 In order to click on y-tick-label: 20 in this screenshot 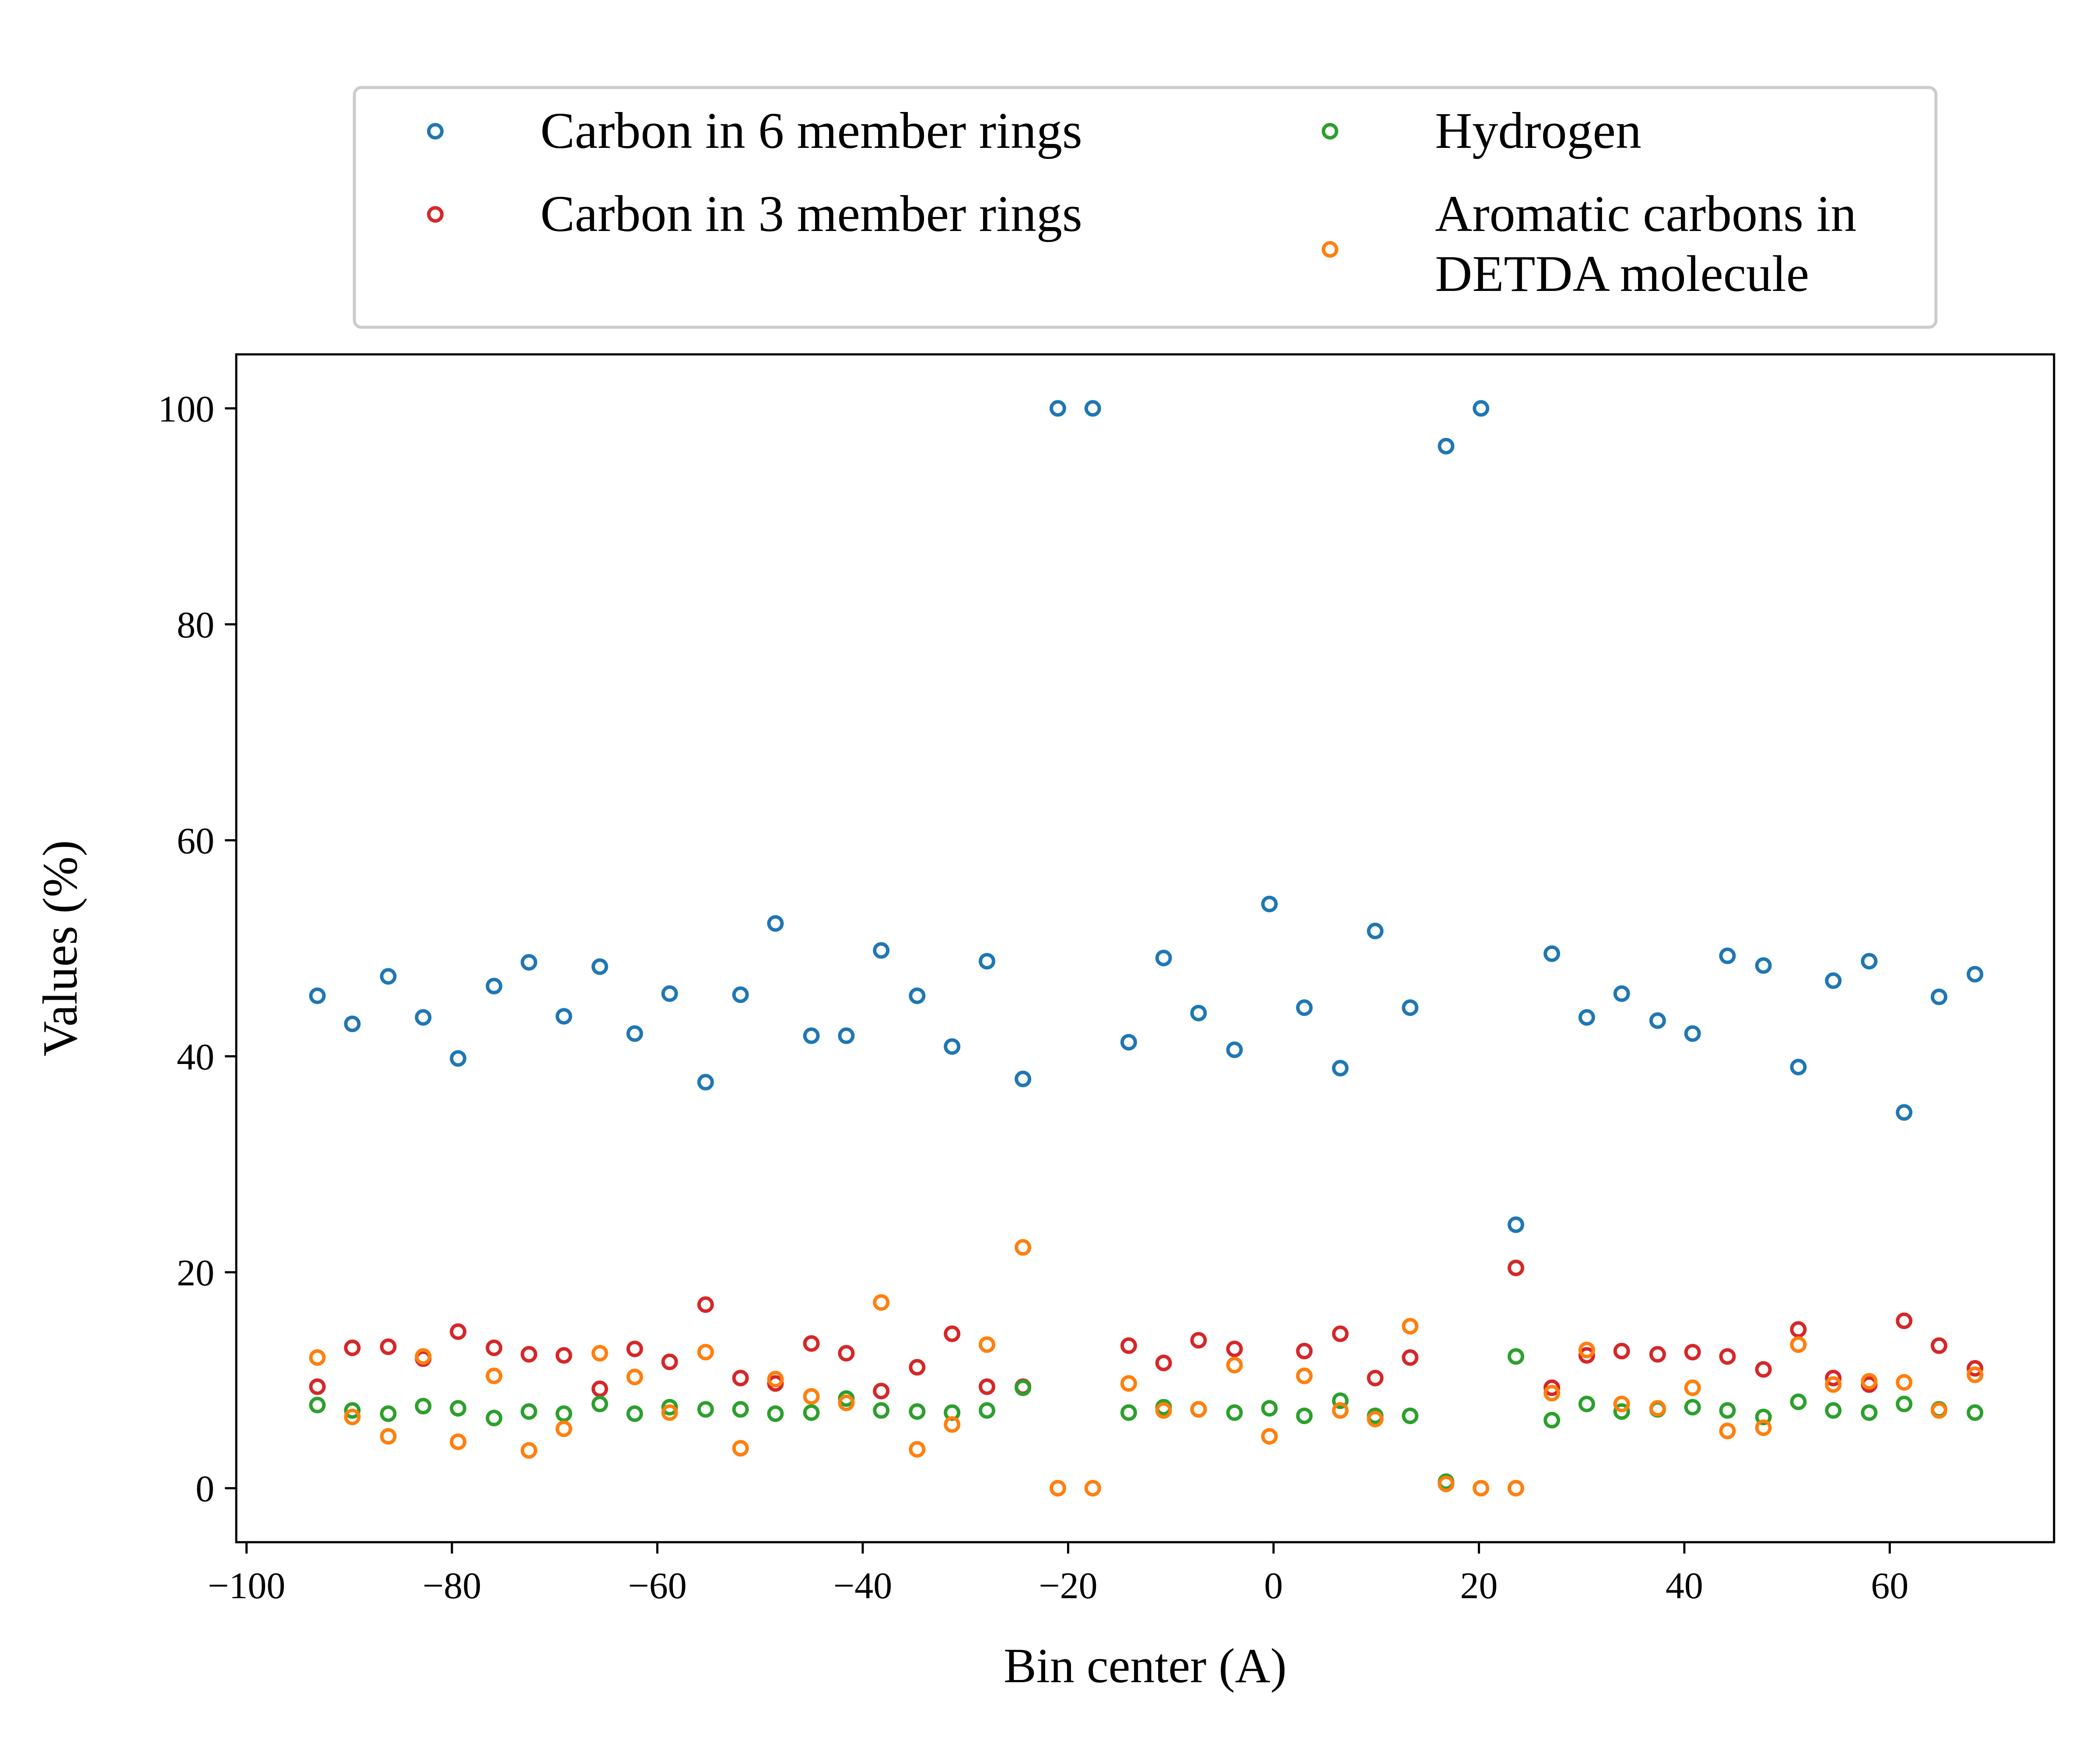, I will do `click(195, 1273)`.